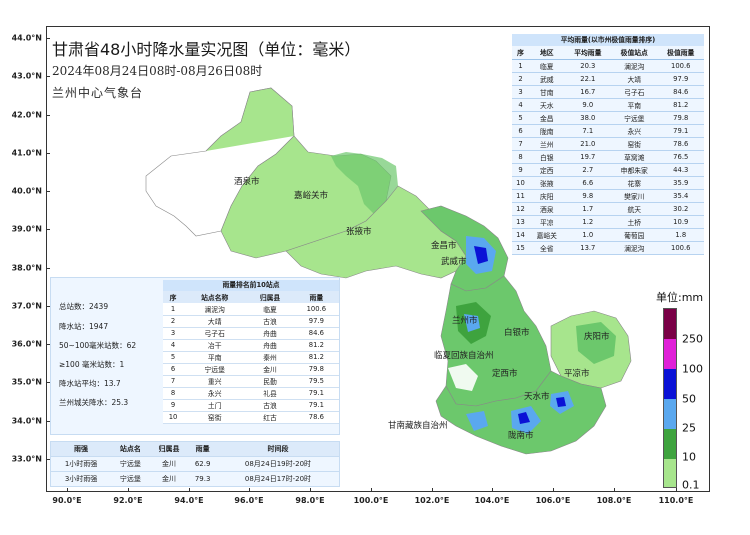  Describe the element at coordinates (608, 143) in the screenshot. I see `table-row: 7 兰州 21.0 窑街 78.6` at that location.